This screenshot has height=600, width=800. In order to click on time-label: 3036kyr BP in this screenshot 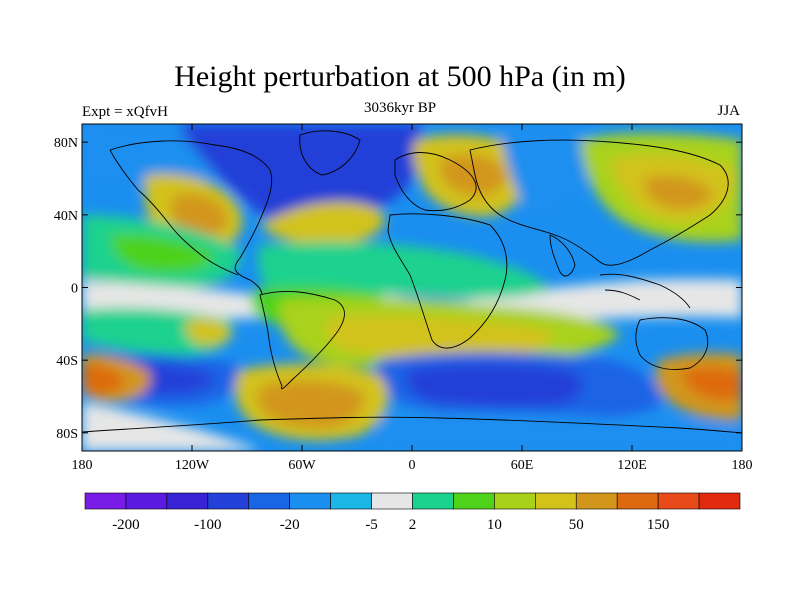, I will do `click(400, 108)`.